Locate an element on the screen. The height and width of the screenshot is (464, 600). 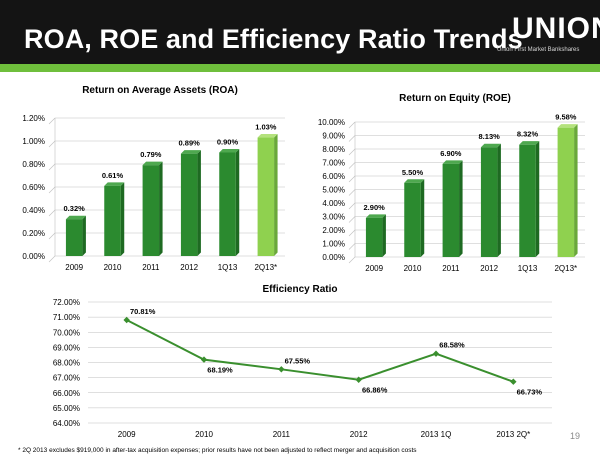
data-label: 8.32% is located at coordinates (528, 134).